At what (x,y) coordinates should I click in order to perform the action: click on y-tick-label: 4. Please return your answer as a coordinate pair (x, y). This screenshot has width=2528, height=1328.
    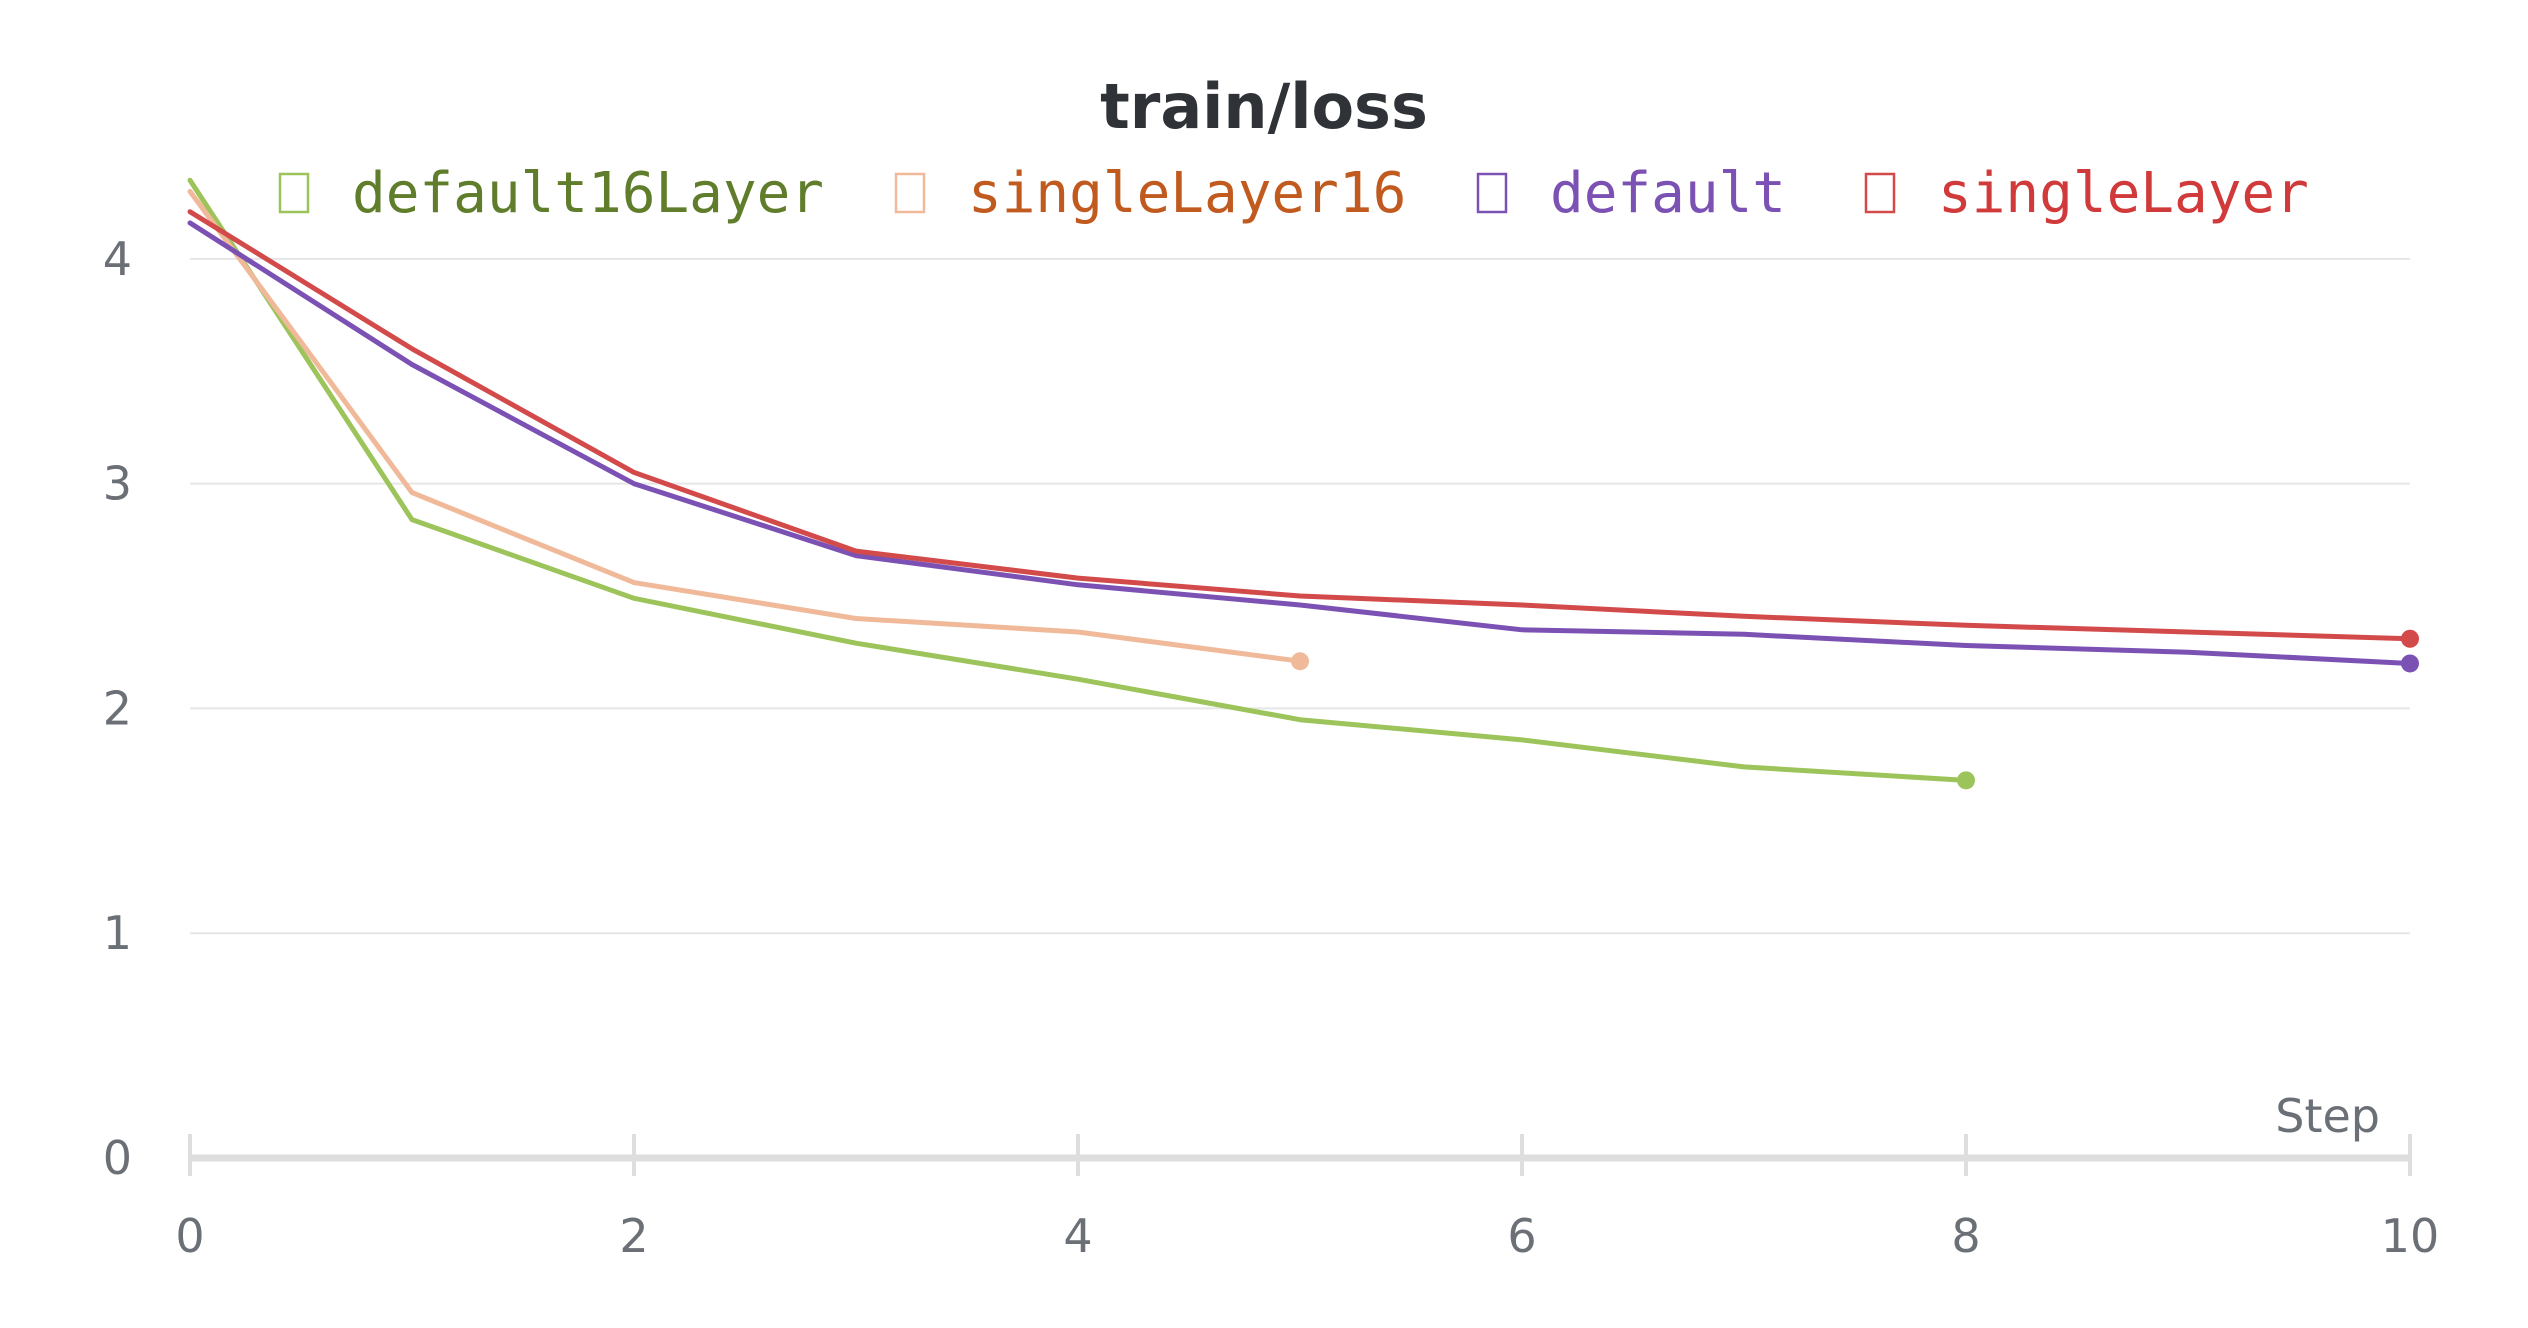
    Looking at the image, I should click on (117, 259).